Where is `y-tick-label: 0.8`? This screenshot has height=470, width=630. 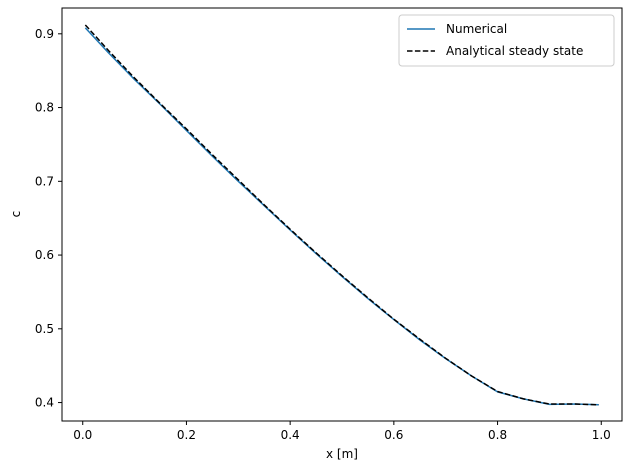
y-tick-label: 0.8 is located at coordinates (44, 108).